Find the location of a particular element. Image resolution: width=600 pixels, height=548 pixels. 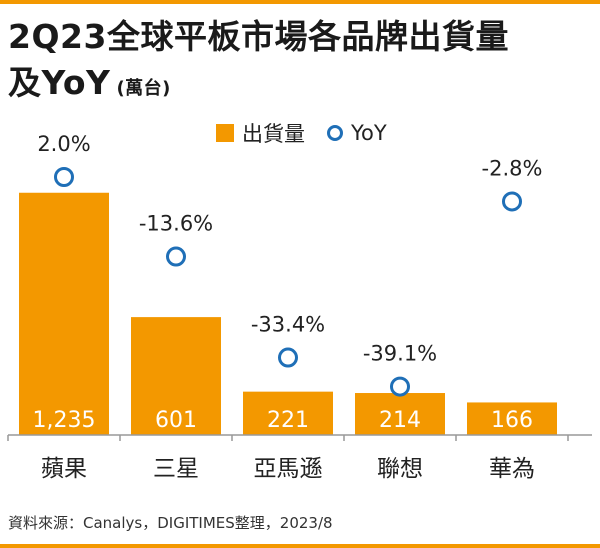

category-label-4: 華為 is located at coordinates (512, 469).